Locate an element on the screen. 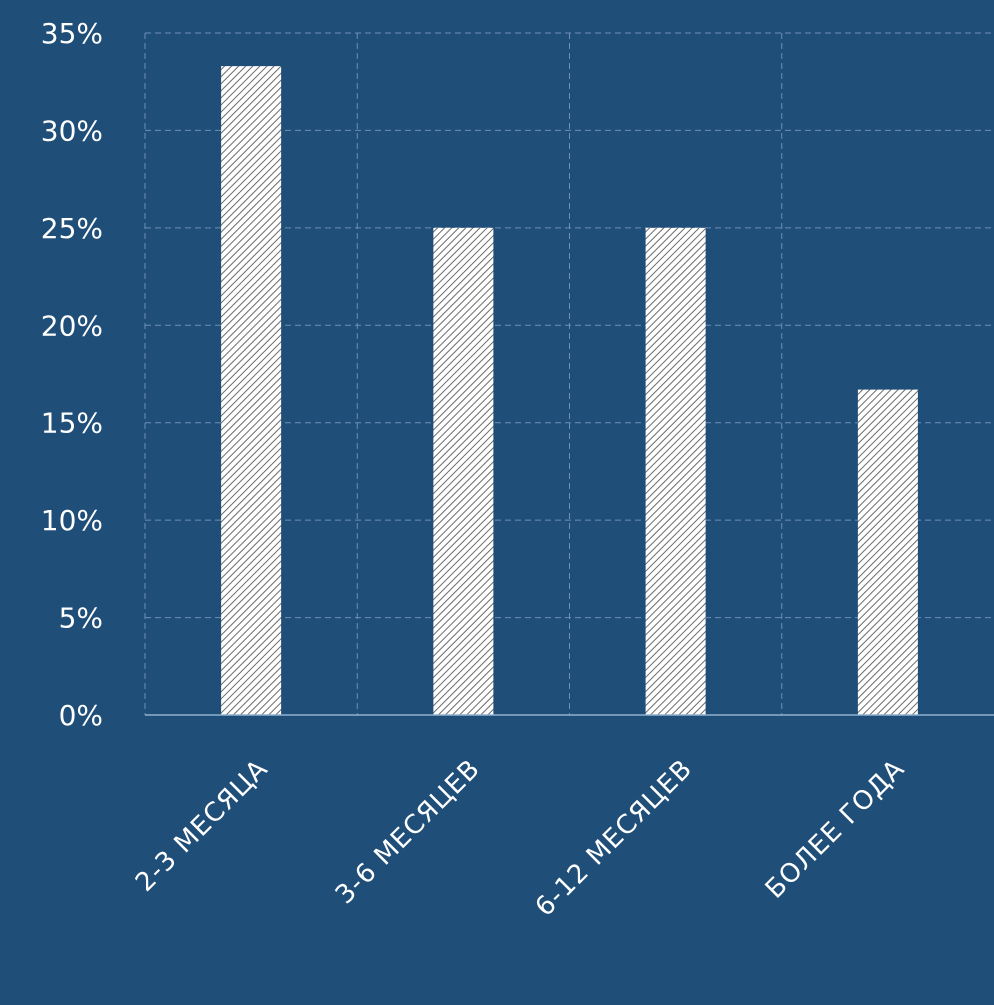 This screenshot has height=1005, width=994. y-tick-label: 15% is located at coordinates (72, 423).